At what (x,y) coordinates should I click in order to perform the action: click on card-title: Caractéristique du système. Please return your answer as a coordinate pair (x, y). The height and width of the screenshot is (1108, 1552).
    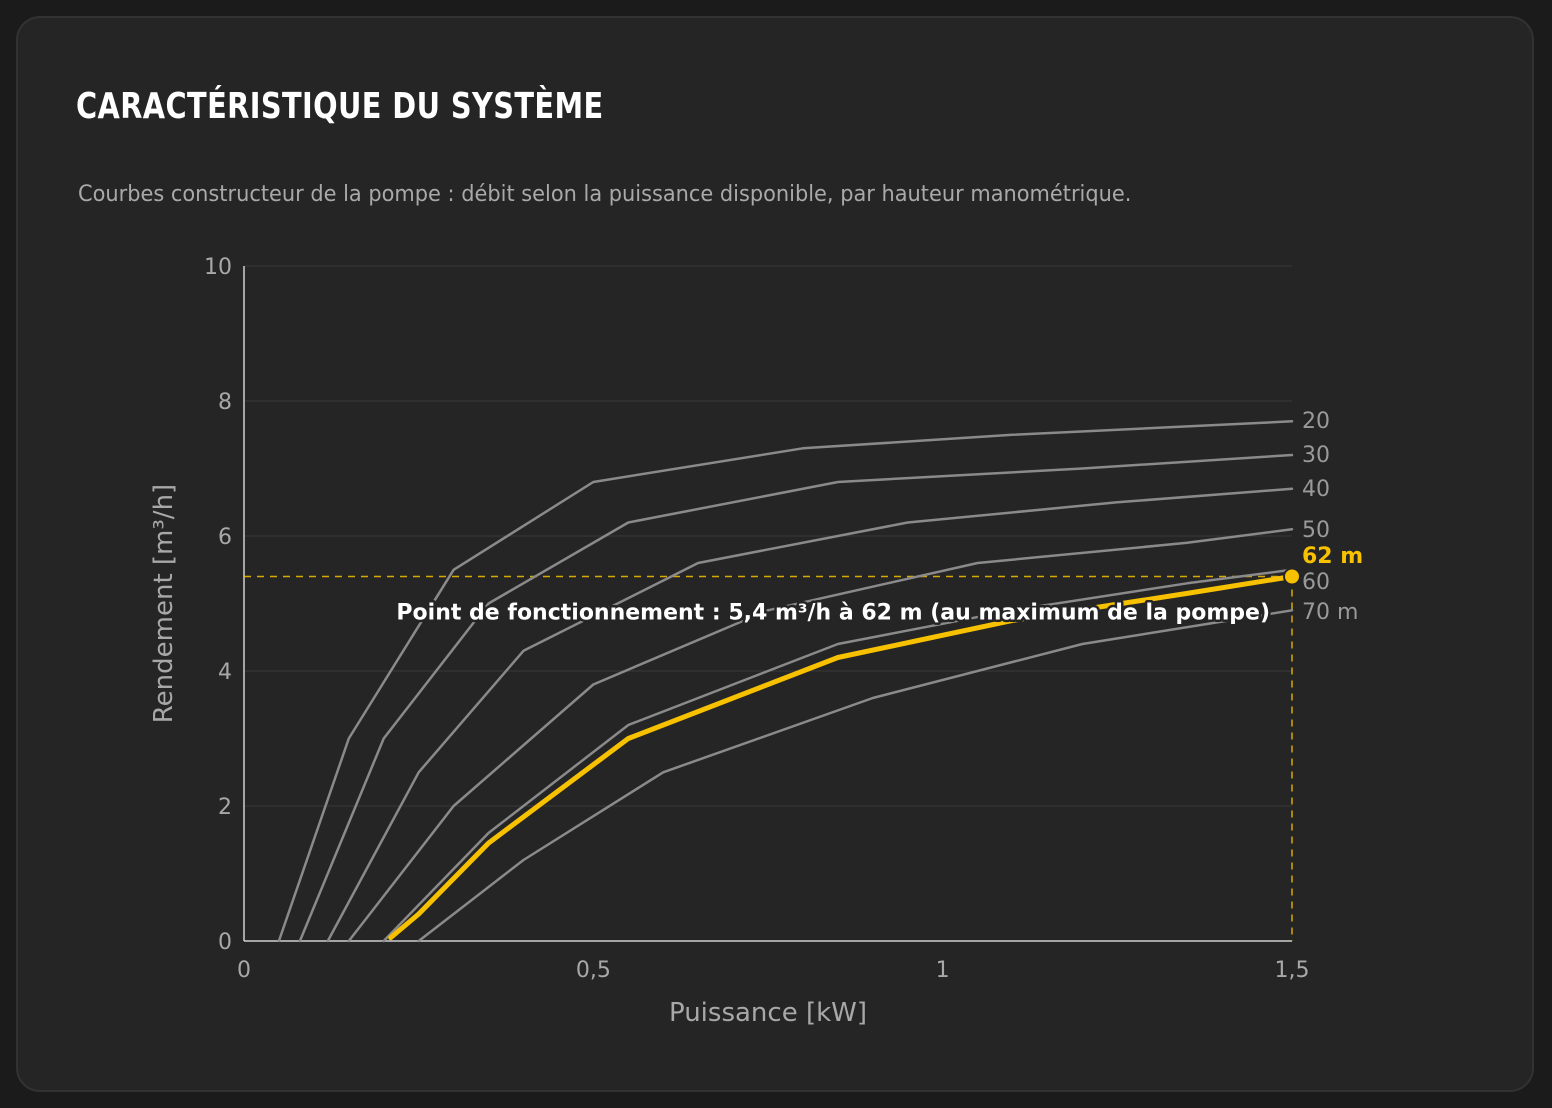
    Looking at the image, I should click on (340, 106).